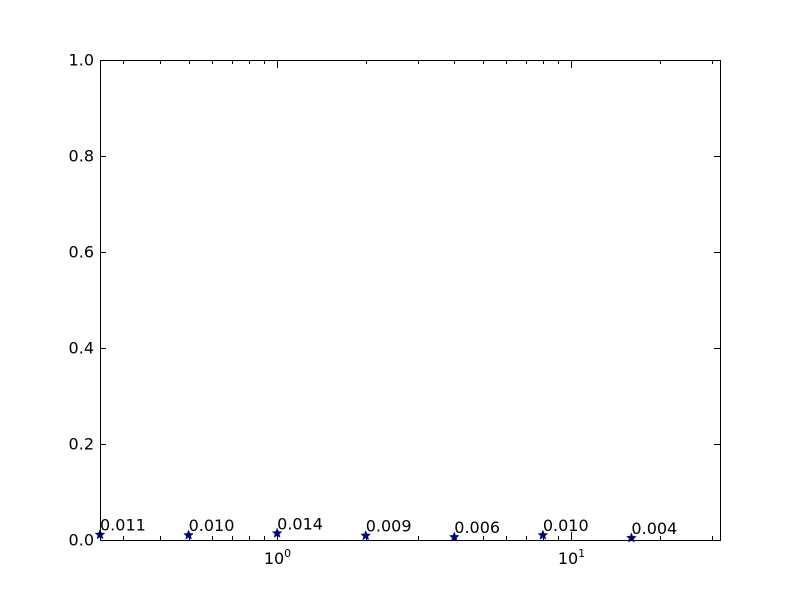 Image resolution: width=800 pixels, height=600 pixels. What do you see at coordinates (81, 540) in the screenshot?
I see `y-tick-label: 0.0` at bounding box center [81, 540].